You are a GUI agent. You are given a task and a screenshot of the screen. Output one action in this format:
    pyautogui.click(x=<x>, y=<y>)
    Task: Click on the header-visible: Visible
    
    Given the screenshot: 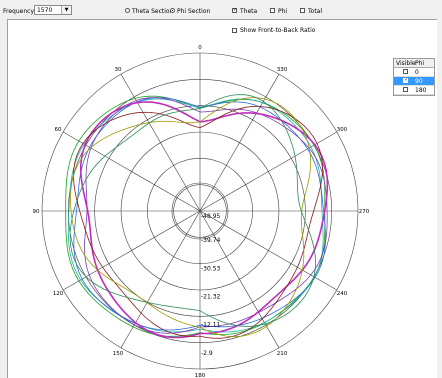 What is the action you would take?
    pyautogui.click(x=406, y=63)
    